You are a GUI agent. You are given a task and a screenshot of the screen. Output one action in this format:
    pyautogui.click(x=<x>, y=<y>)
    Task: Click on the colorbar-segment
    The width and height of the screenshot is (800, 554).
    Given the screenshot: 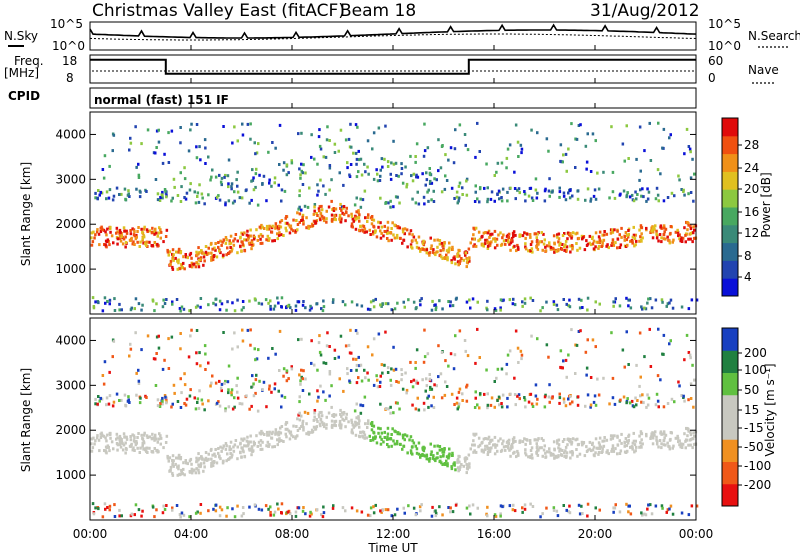 What is the action you would take?
    pyautogui.click(x=730, y=251)
    